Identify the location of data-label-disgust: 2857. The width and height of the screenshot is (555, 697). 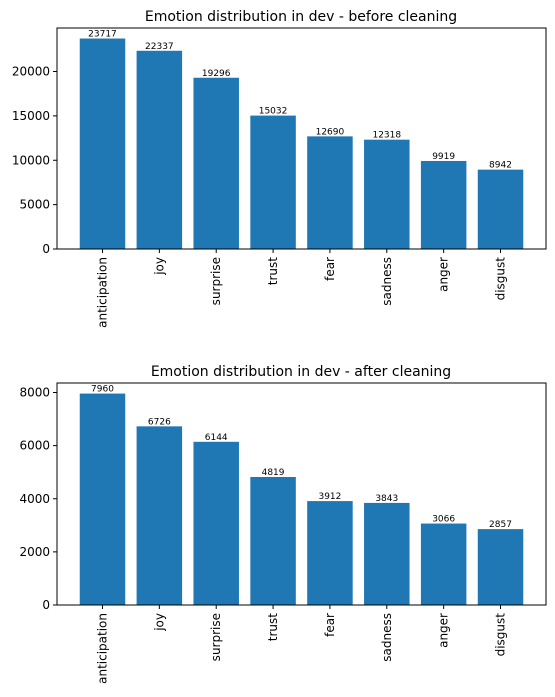
(500, 525).